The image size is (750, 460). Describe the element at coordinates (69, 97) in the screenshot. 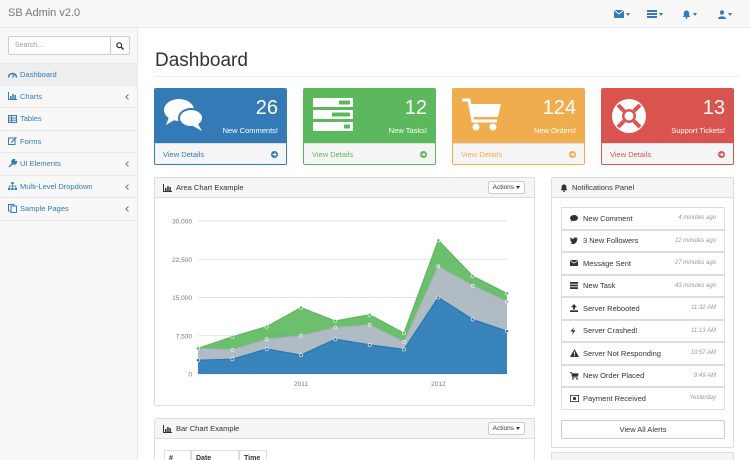

I see `sidebar-item-charts: Charts` at that location.